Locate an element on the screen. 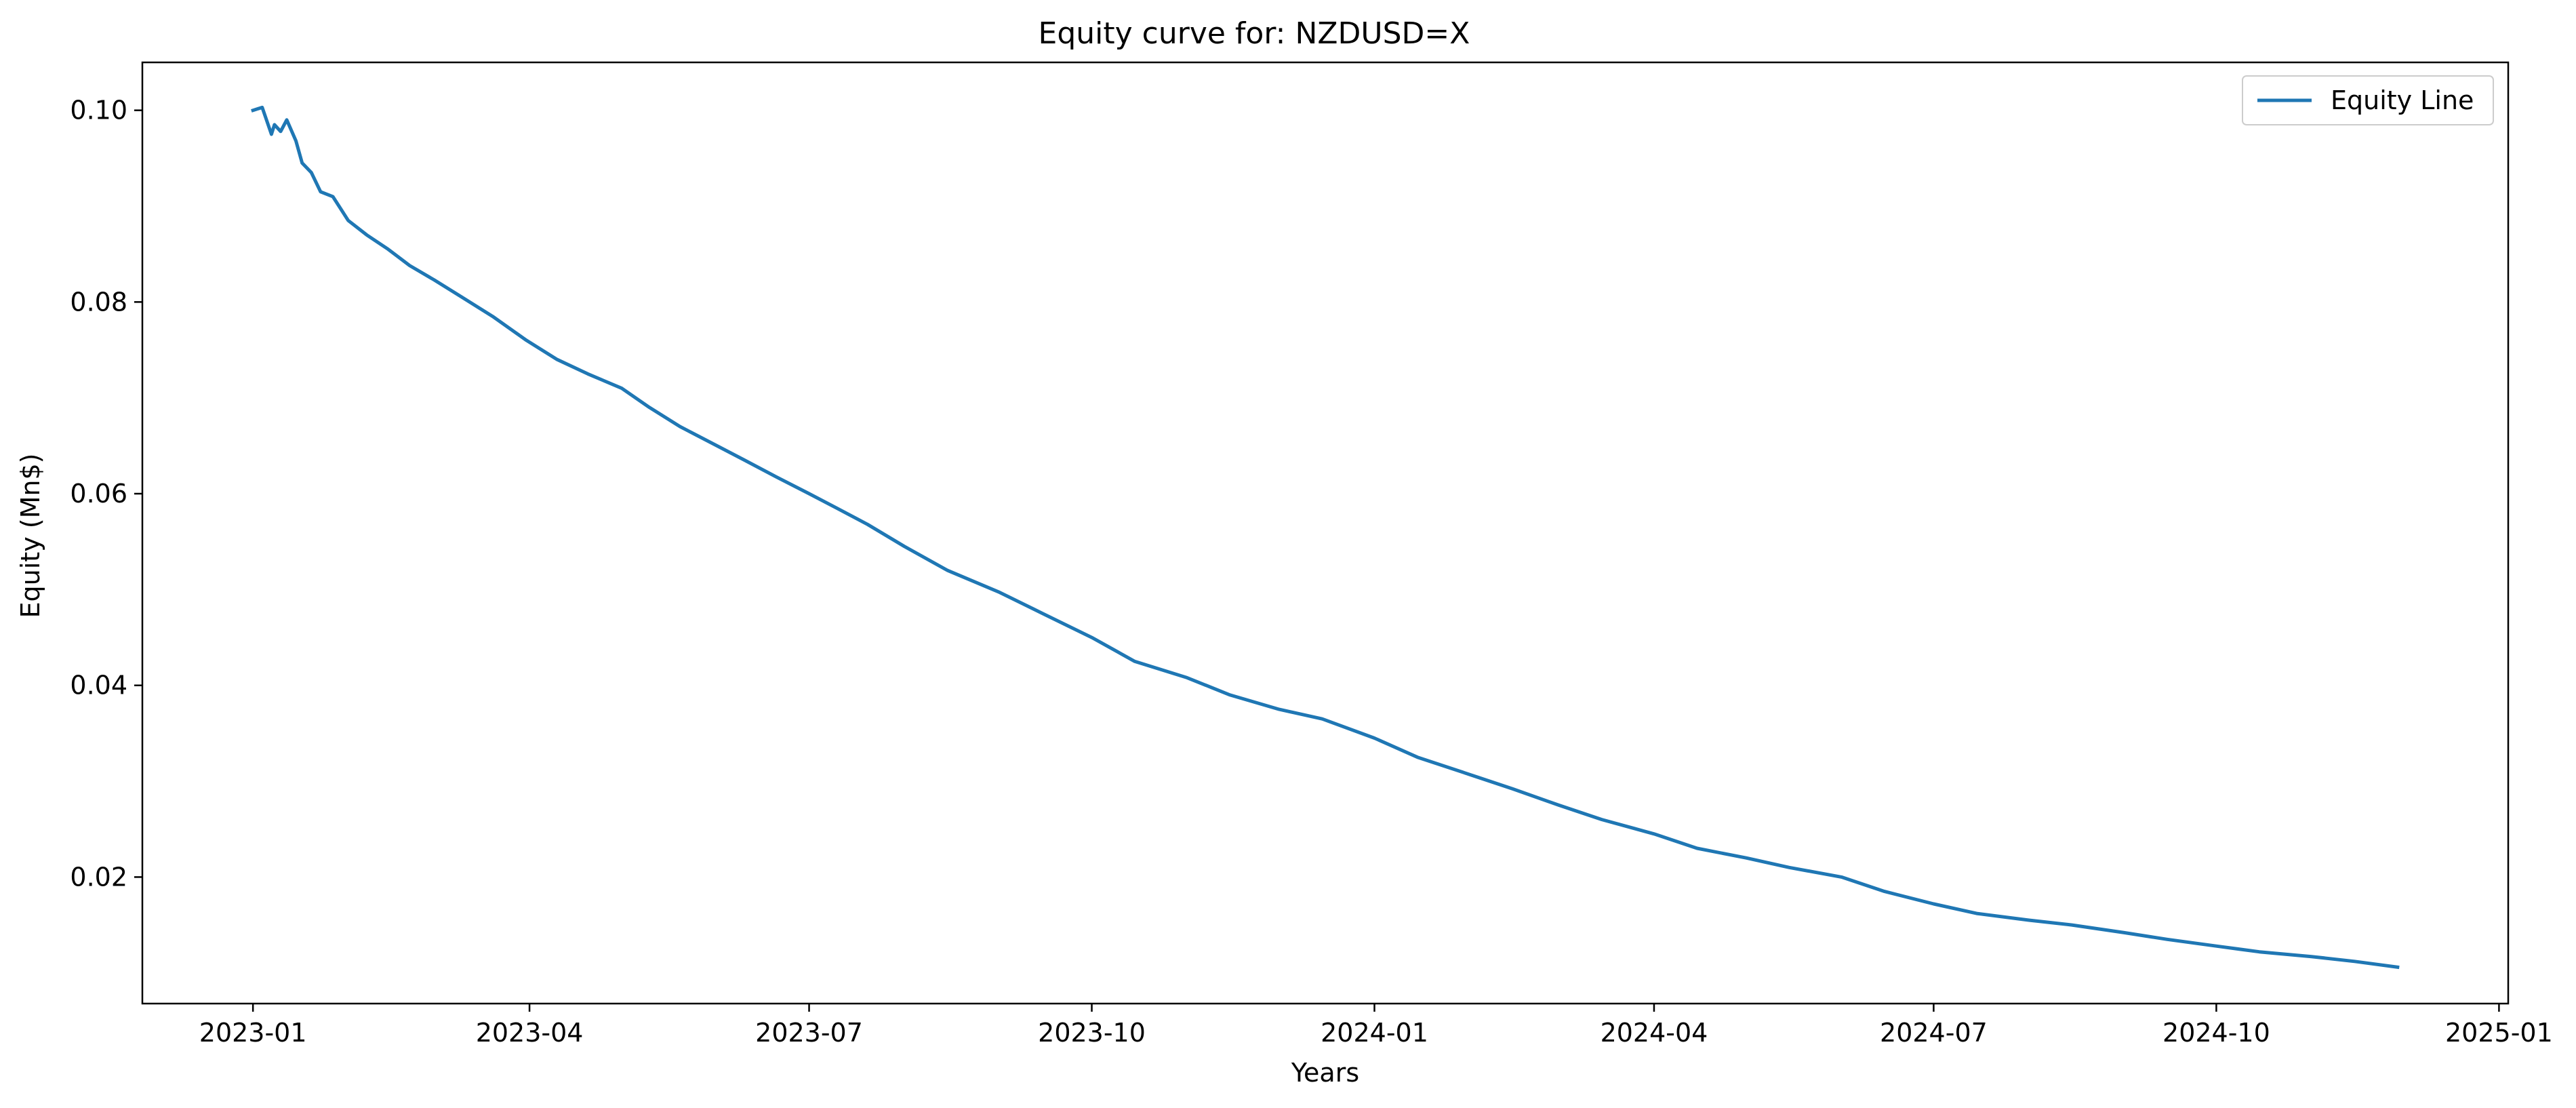  x-tick-label: 2024-10 is located at coordinates (2216, 1033).